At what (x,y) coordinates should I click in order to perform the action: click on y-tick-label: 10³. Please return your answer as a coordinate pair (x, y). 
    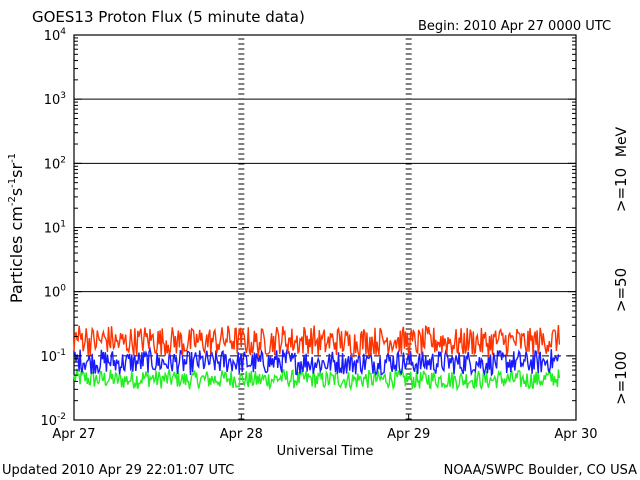
    Looking at the image, I should click on (55, 99).